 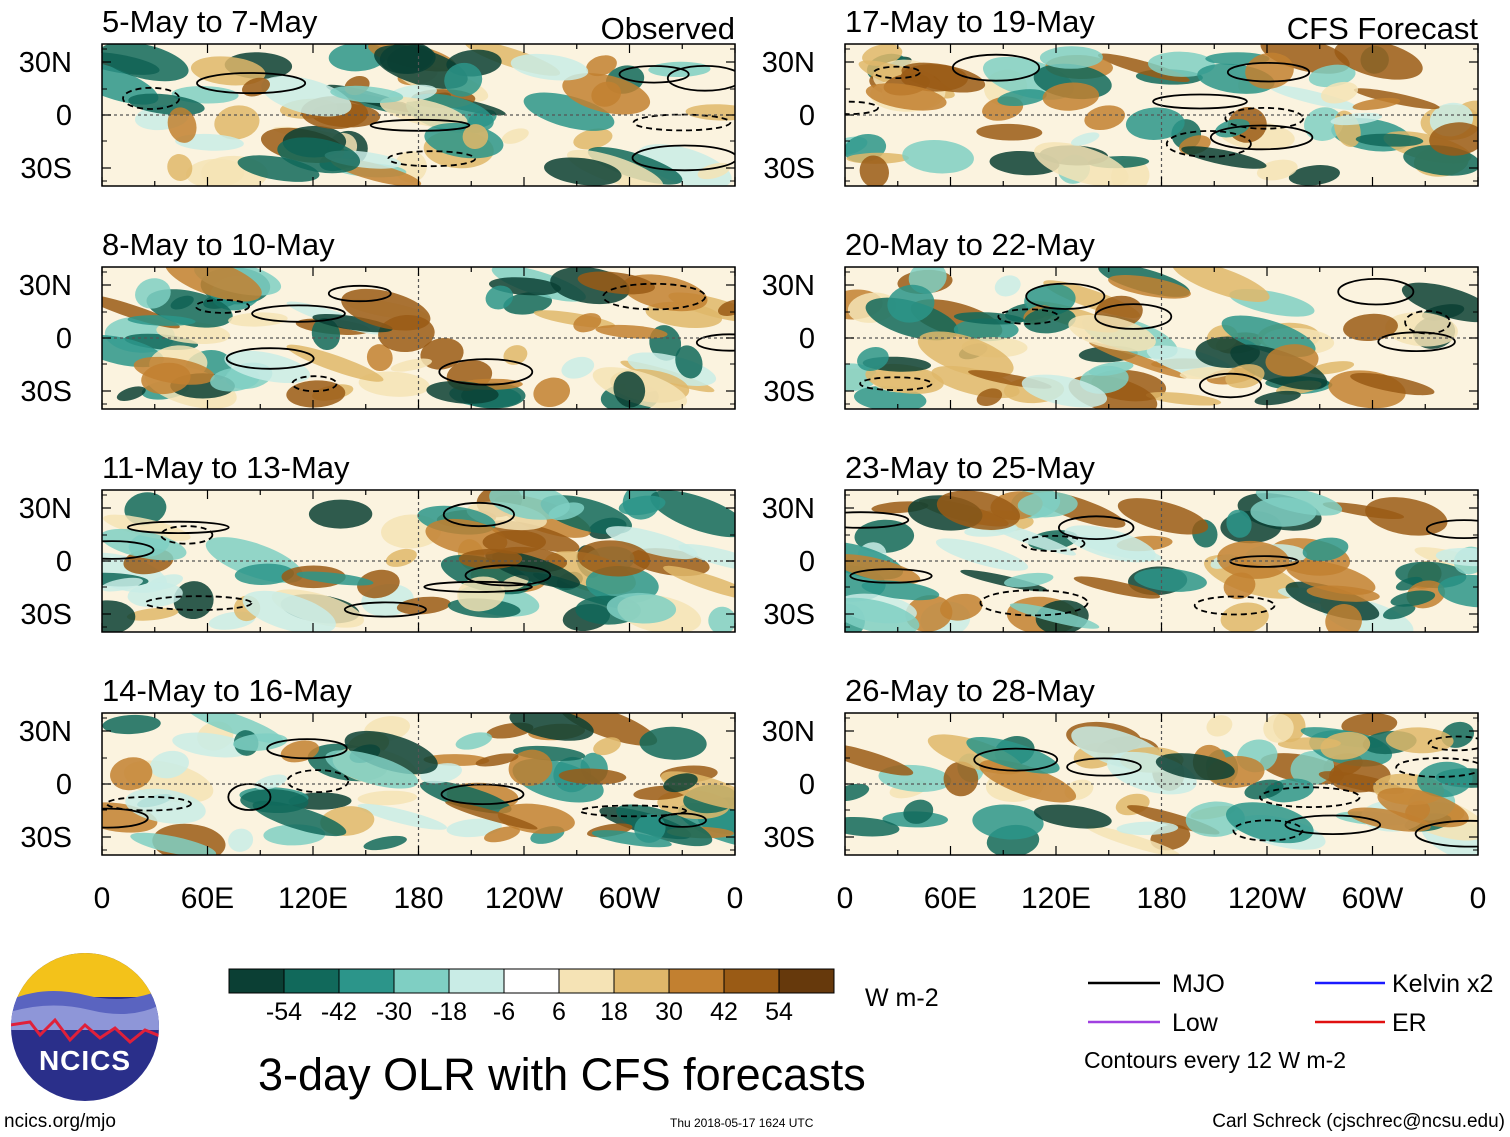 I want to click on lon-axis-right: 0 60E 120E 180 120W 60W 0, so click(x=1162, y=898).